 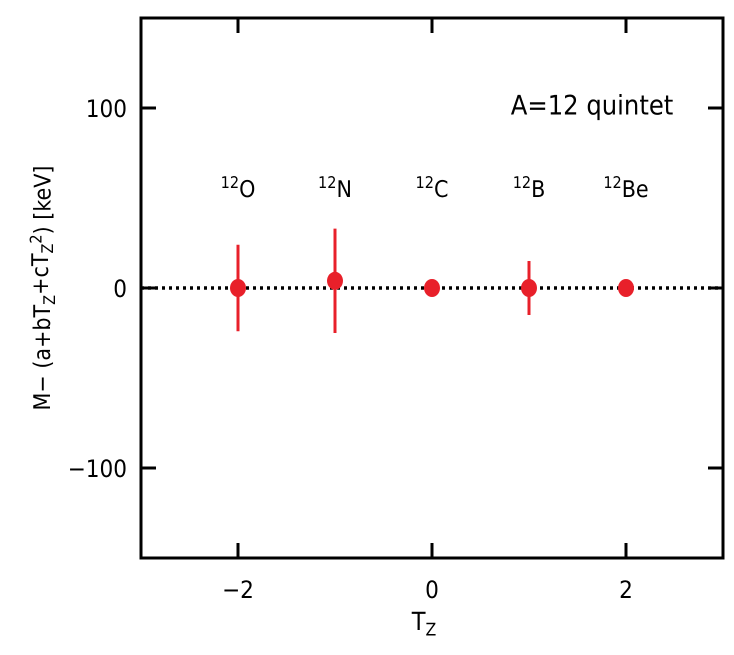 I want to click on x-tick-label: 2, so click(x=626, y=590).